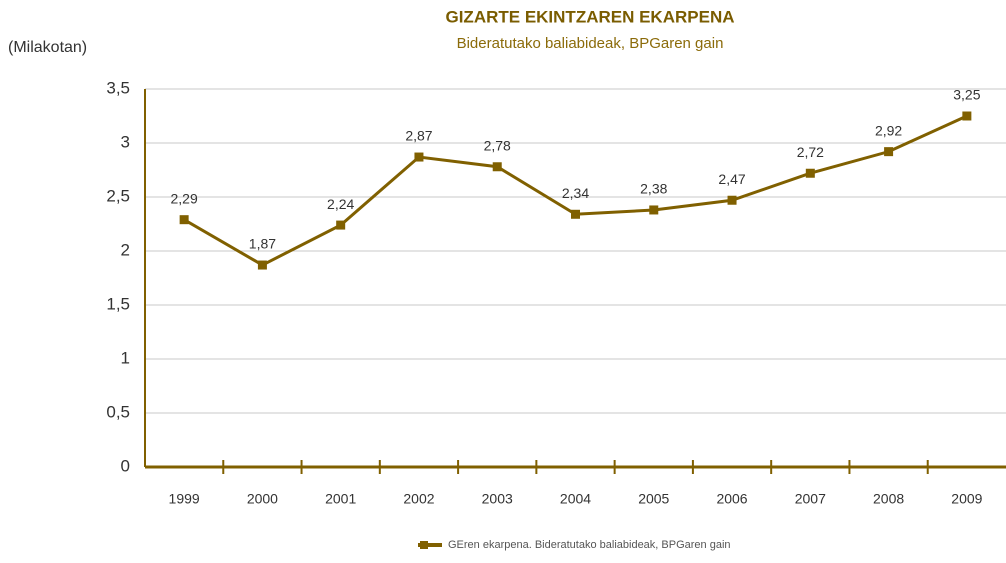 The width and height of the screenshot is (1006, 563). I want to click on x-tick-label: 2004, so click(575, 499).